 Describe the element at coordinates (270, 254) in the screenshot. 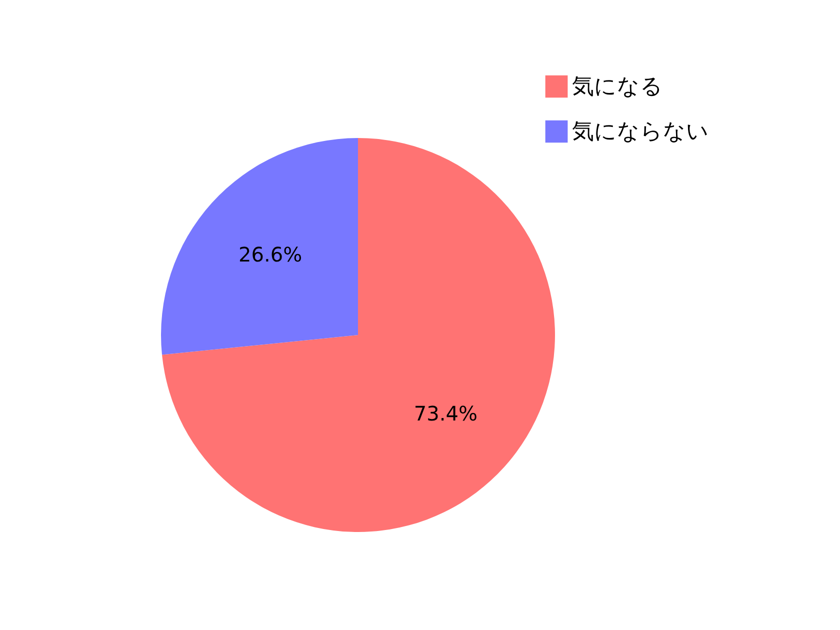

I see `data-label: 26.6%` at that location.